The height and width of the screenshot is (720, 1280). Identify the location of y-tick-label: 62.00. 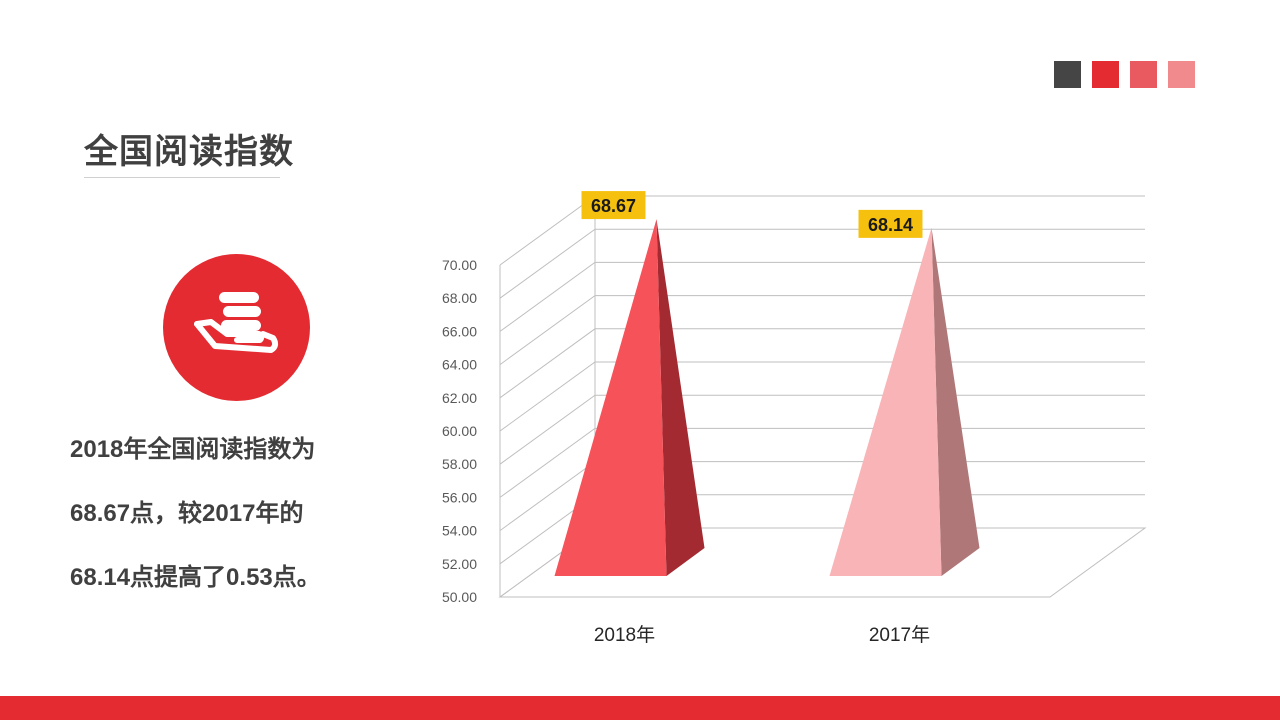
(459, 398).